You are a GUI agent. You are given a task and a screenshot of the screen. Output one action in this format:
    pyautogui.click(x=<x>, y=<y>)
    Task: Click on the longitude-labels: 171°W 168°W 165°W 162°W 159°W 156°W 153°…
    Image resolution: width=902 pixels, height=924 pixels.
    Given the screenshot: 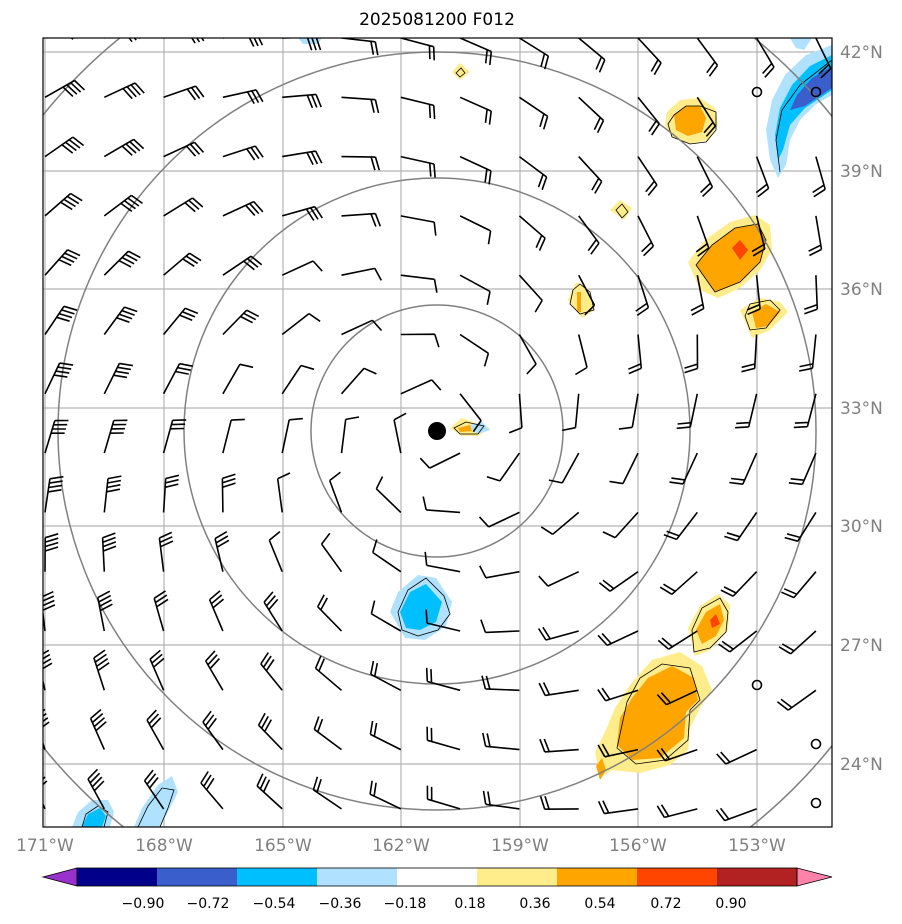 What is the action you would take?
    pyautogui.click(x=401, y=846)
    